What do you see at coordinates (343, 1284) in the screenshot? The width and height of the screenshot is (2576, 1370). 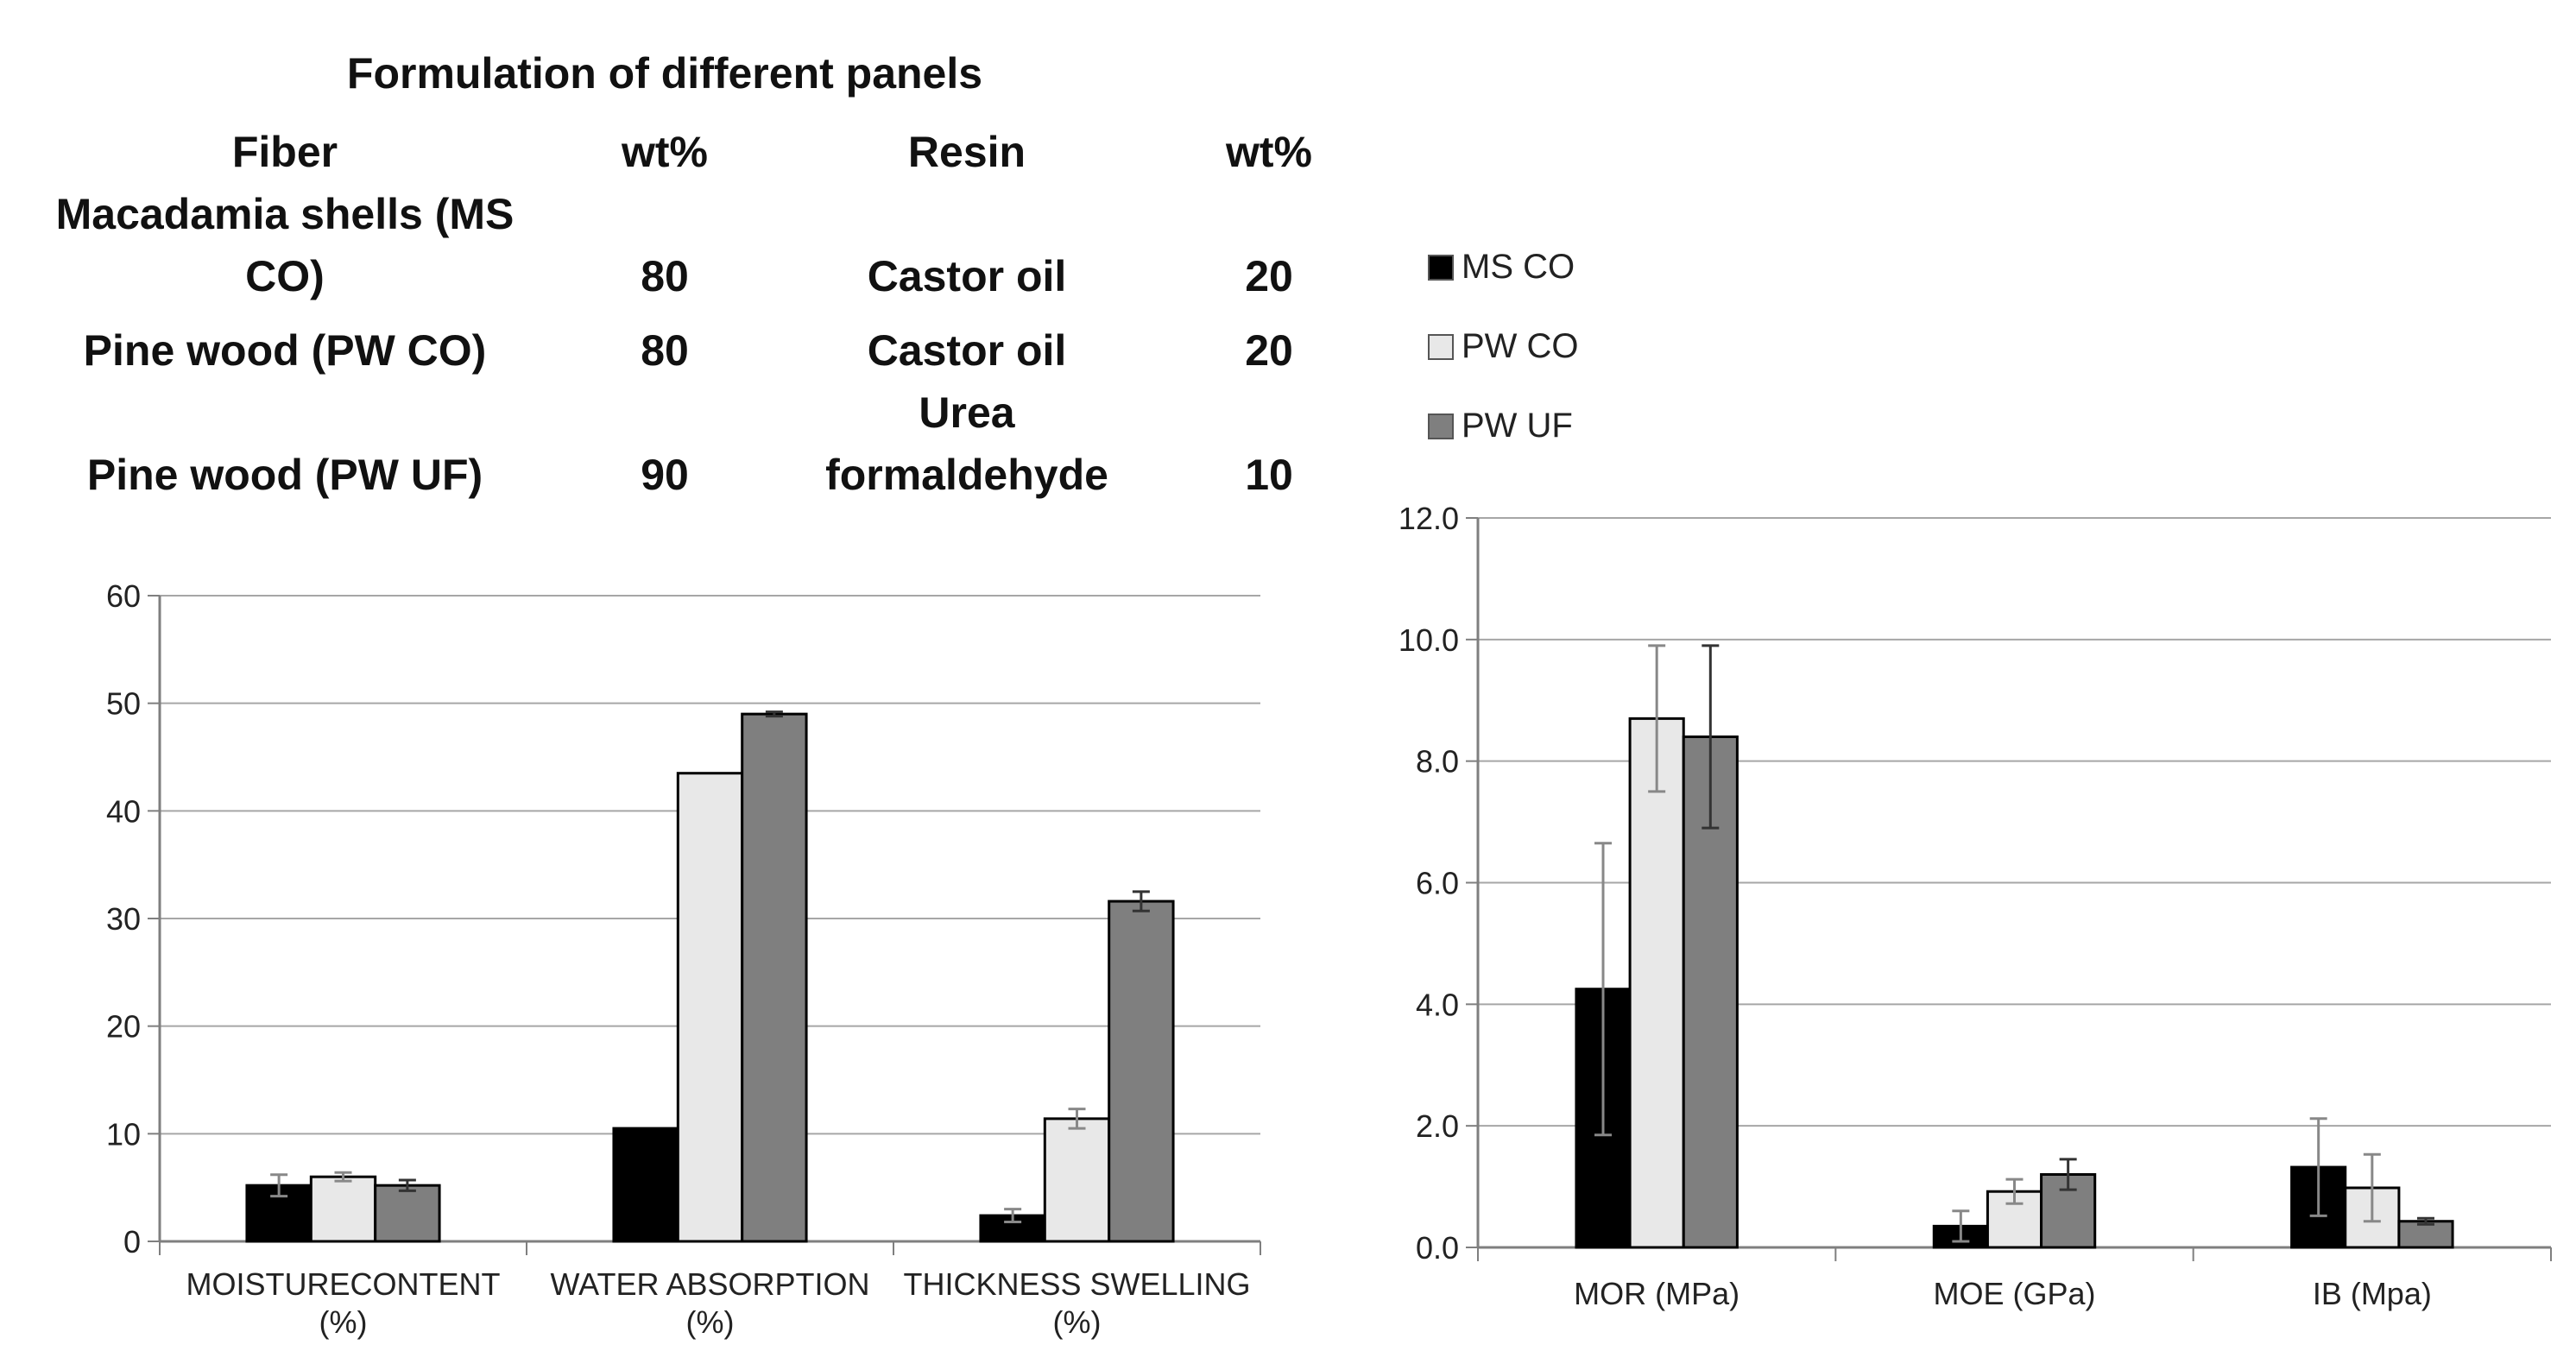 I see `left-category-label: MOISTURECONTENT` at bounding box center [343, 1284].